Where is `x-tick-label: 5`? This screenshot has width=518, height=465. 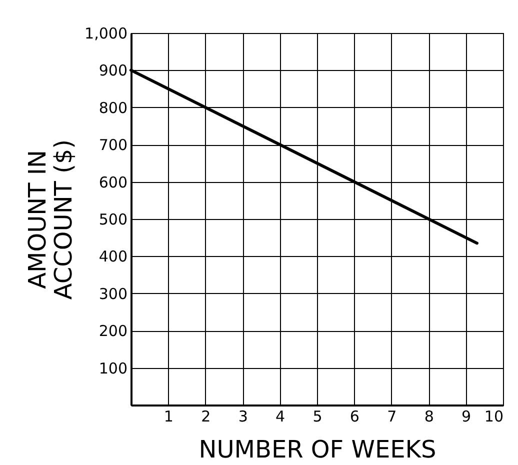
x-tick-label: 5 is located at coordinates (317, 417).